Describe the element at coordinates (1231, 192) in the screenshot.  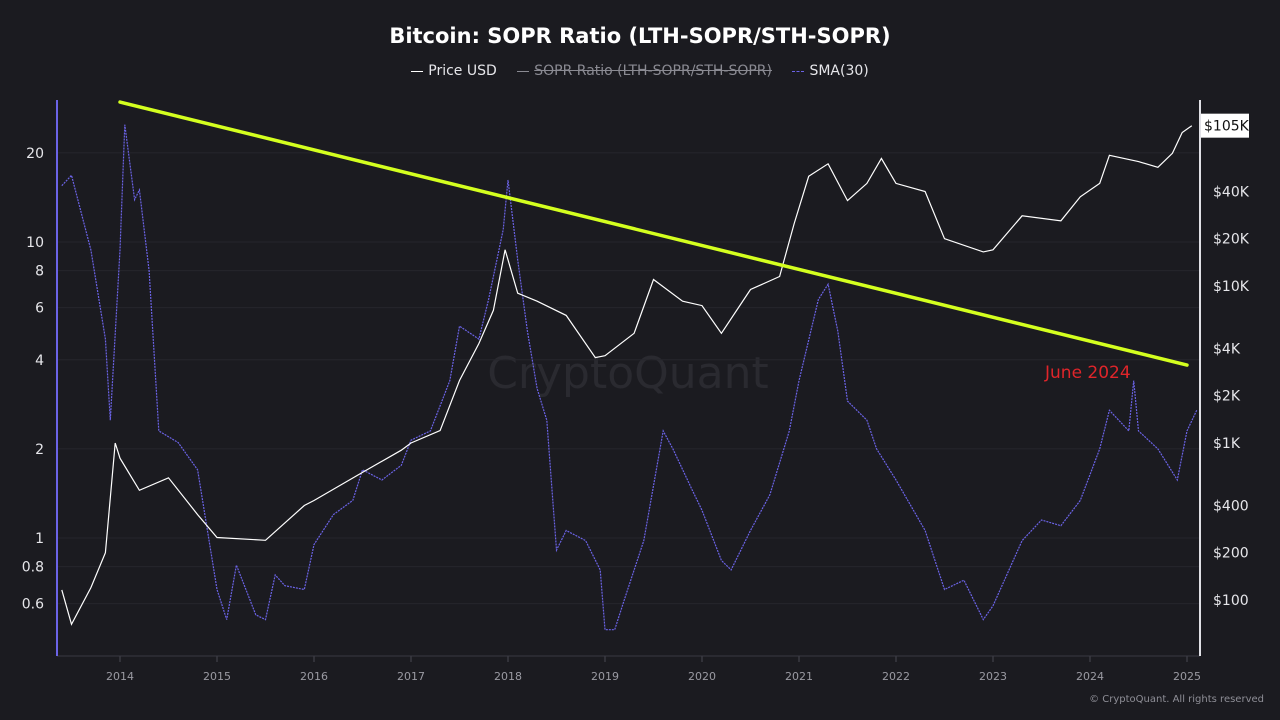
I see `right-tick-label: $40K` at that location.